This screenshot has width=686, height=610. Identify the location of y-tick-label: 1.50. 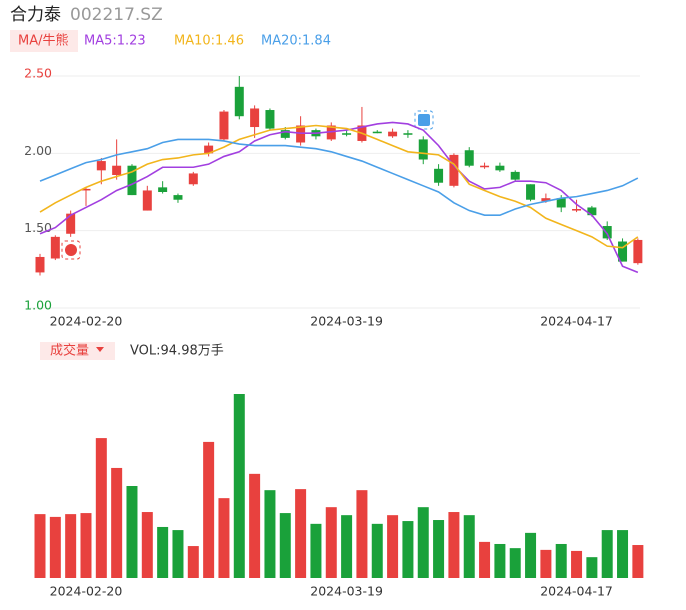
(38, 227).